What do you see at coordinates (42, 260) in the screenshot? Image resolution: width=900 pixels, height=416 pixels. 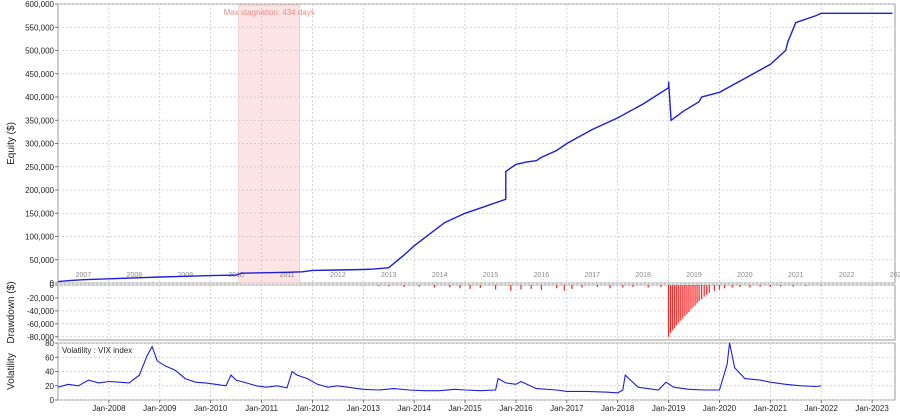 I see `equity-y-tick-label: 50,000` at bounding box center [42, 260].